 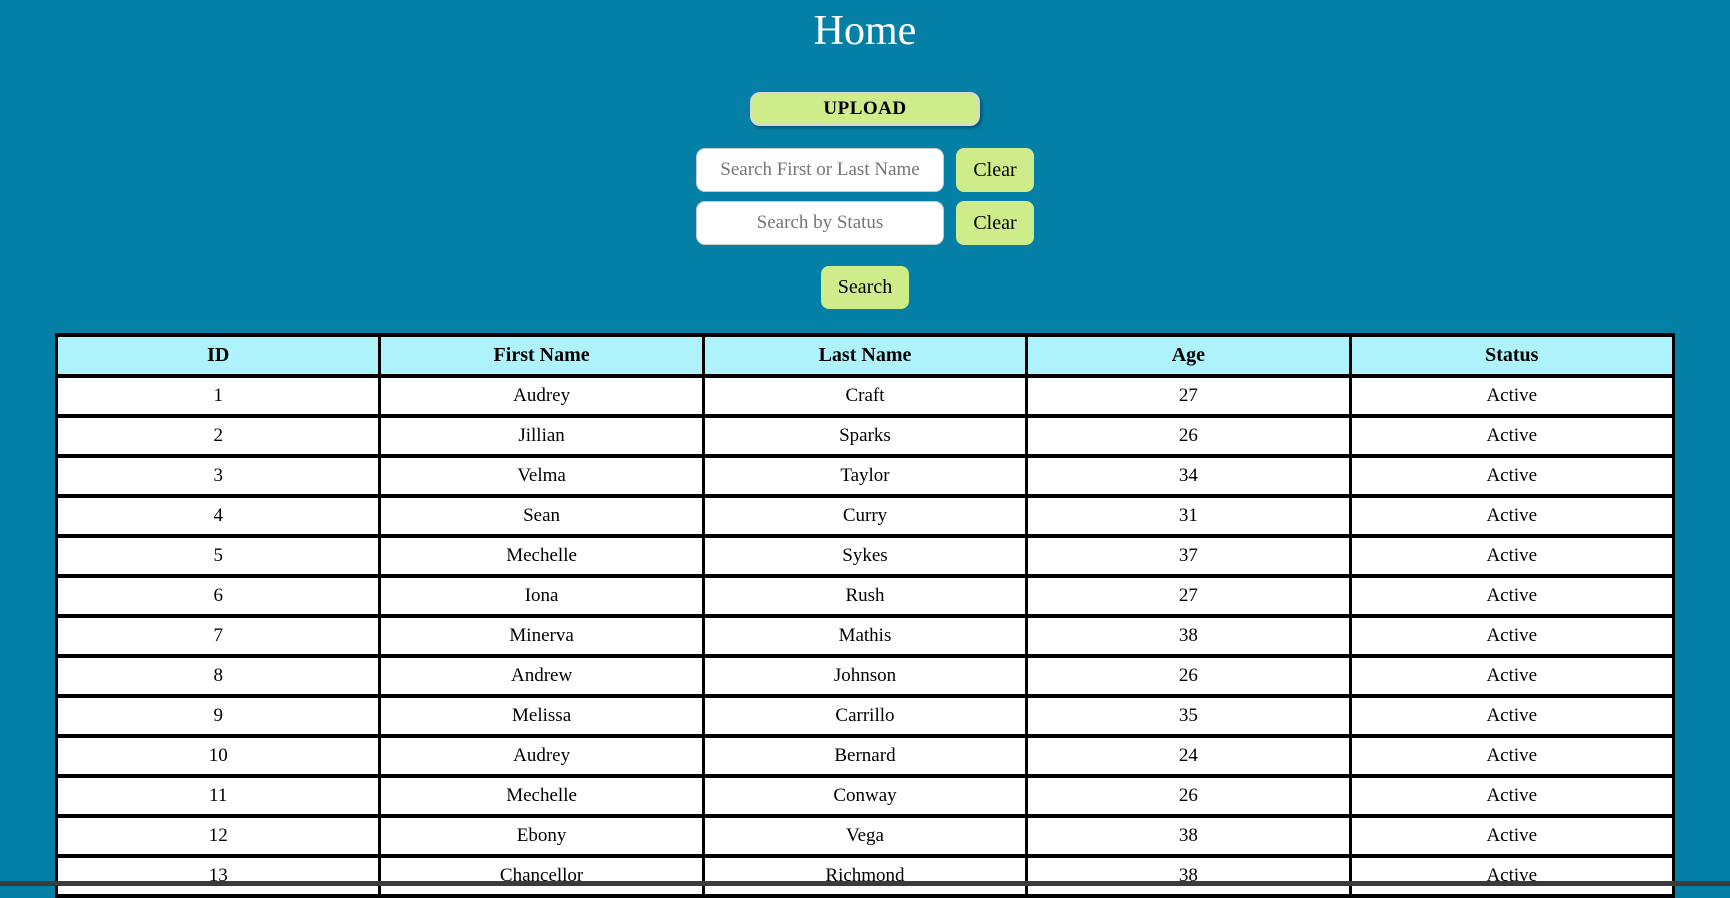 I want to click on search-button: Search, so click(x=865, y=287).